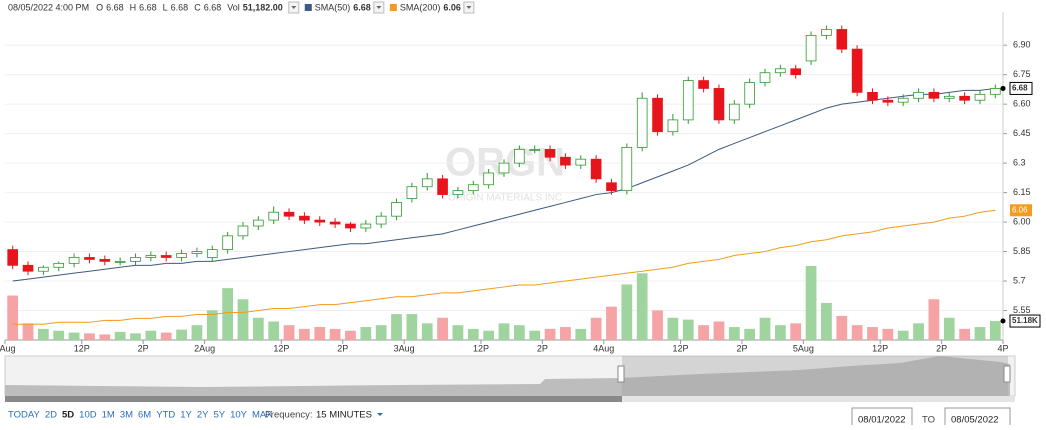 The height and width of the screenshot is (430, 1046). I want to click on price-badge: 6.68, so click(1020, 88).